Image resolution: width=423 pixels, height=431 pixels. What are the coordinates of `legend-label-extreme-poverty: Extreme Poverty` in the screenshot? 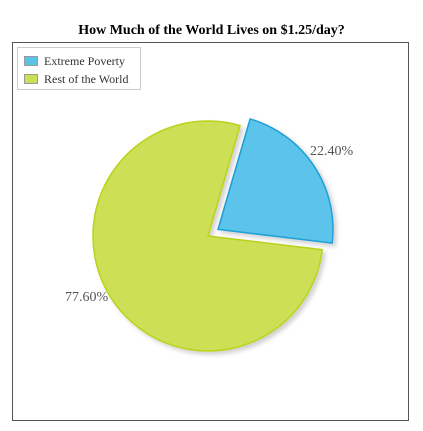 It's located at (84, 60).